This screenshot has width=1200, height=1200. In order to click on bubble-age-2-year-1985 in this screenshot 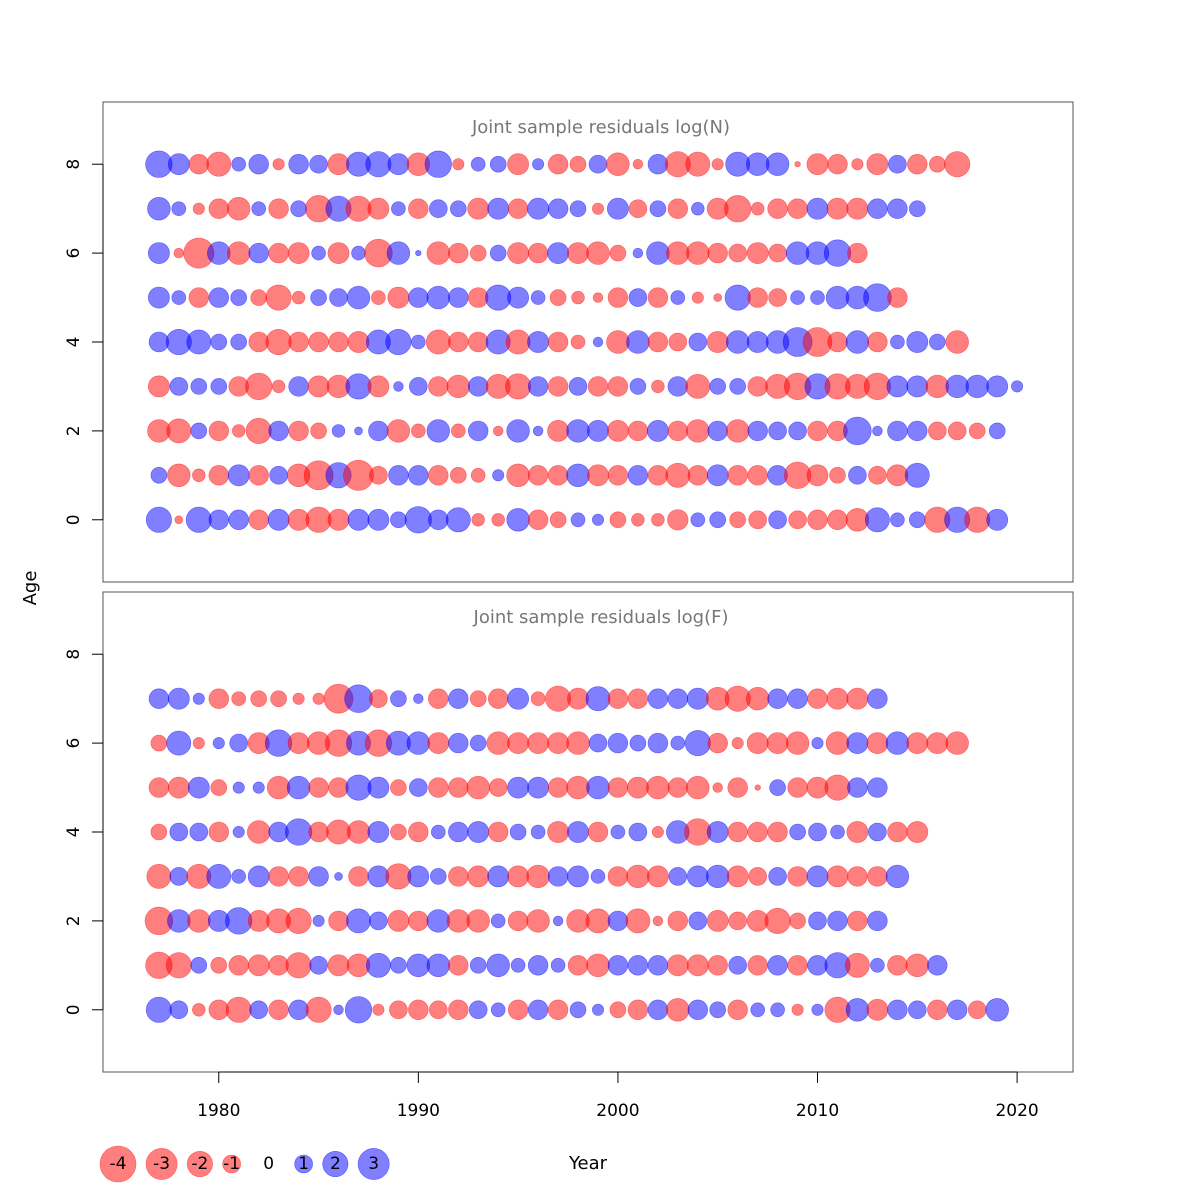, I will do `click(318, 431)`.